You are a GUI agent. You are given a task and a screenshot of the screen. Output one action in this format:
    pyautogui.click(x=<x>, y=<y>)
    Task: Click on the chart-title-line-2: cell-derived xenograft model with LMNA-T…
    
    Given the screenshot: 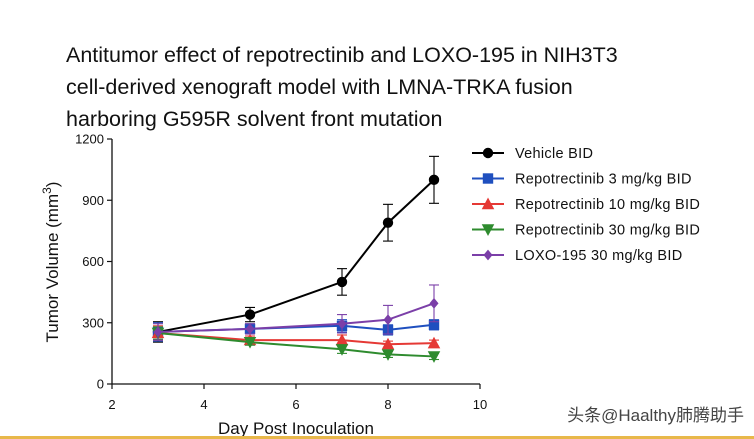 What is the action you would take?
    pyautogui.click(x=319, y=87)
    